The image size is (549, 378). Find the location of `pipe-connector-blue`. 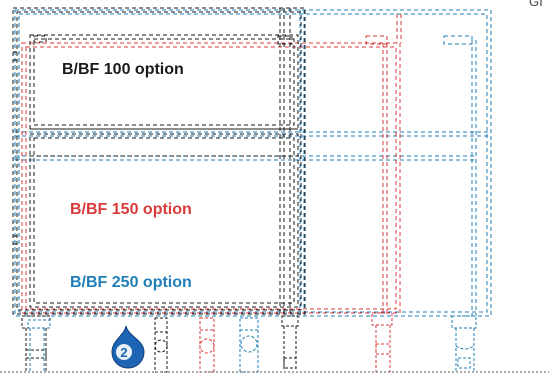

pipe-connector-blue is located at coordinates (249, 345).